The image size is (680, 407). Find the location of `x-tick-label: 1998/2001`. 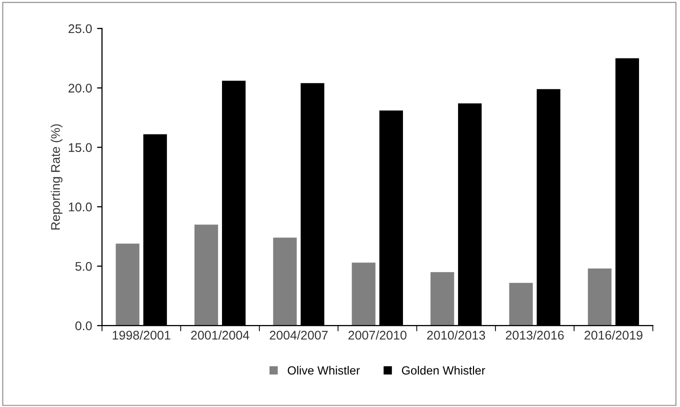

x-tick-label: 1998/2001 is located at coordinates (141, 335).